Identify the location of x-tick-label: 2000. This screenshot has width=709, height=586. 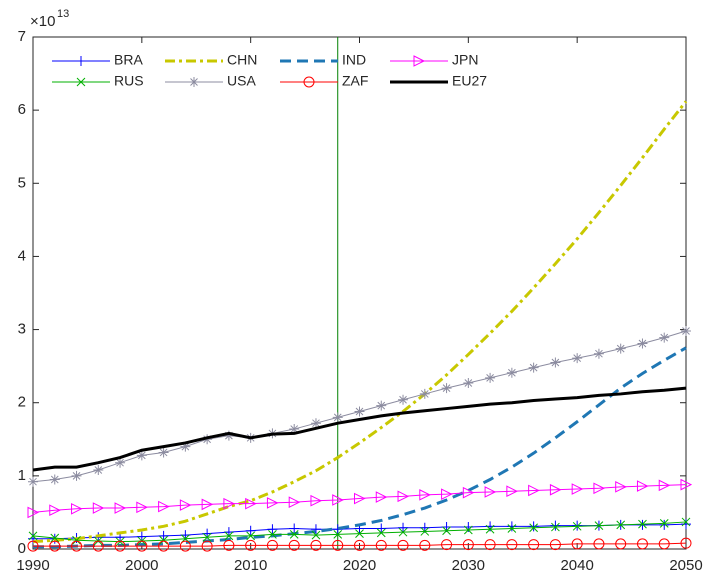
(141, 565).